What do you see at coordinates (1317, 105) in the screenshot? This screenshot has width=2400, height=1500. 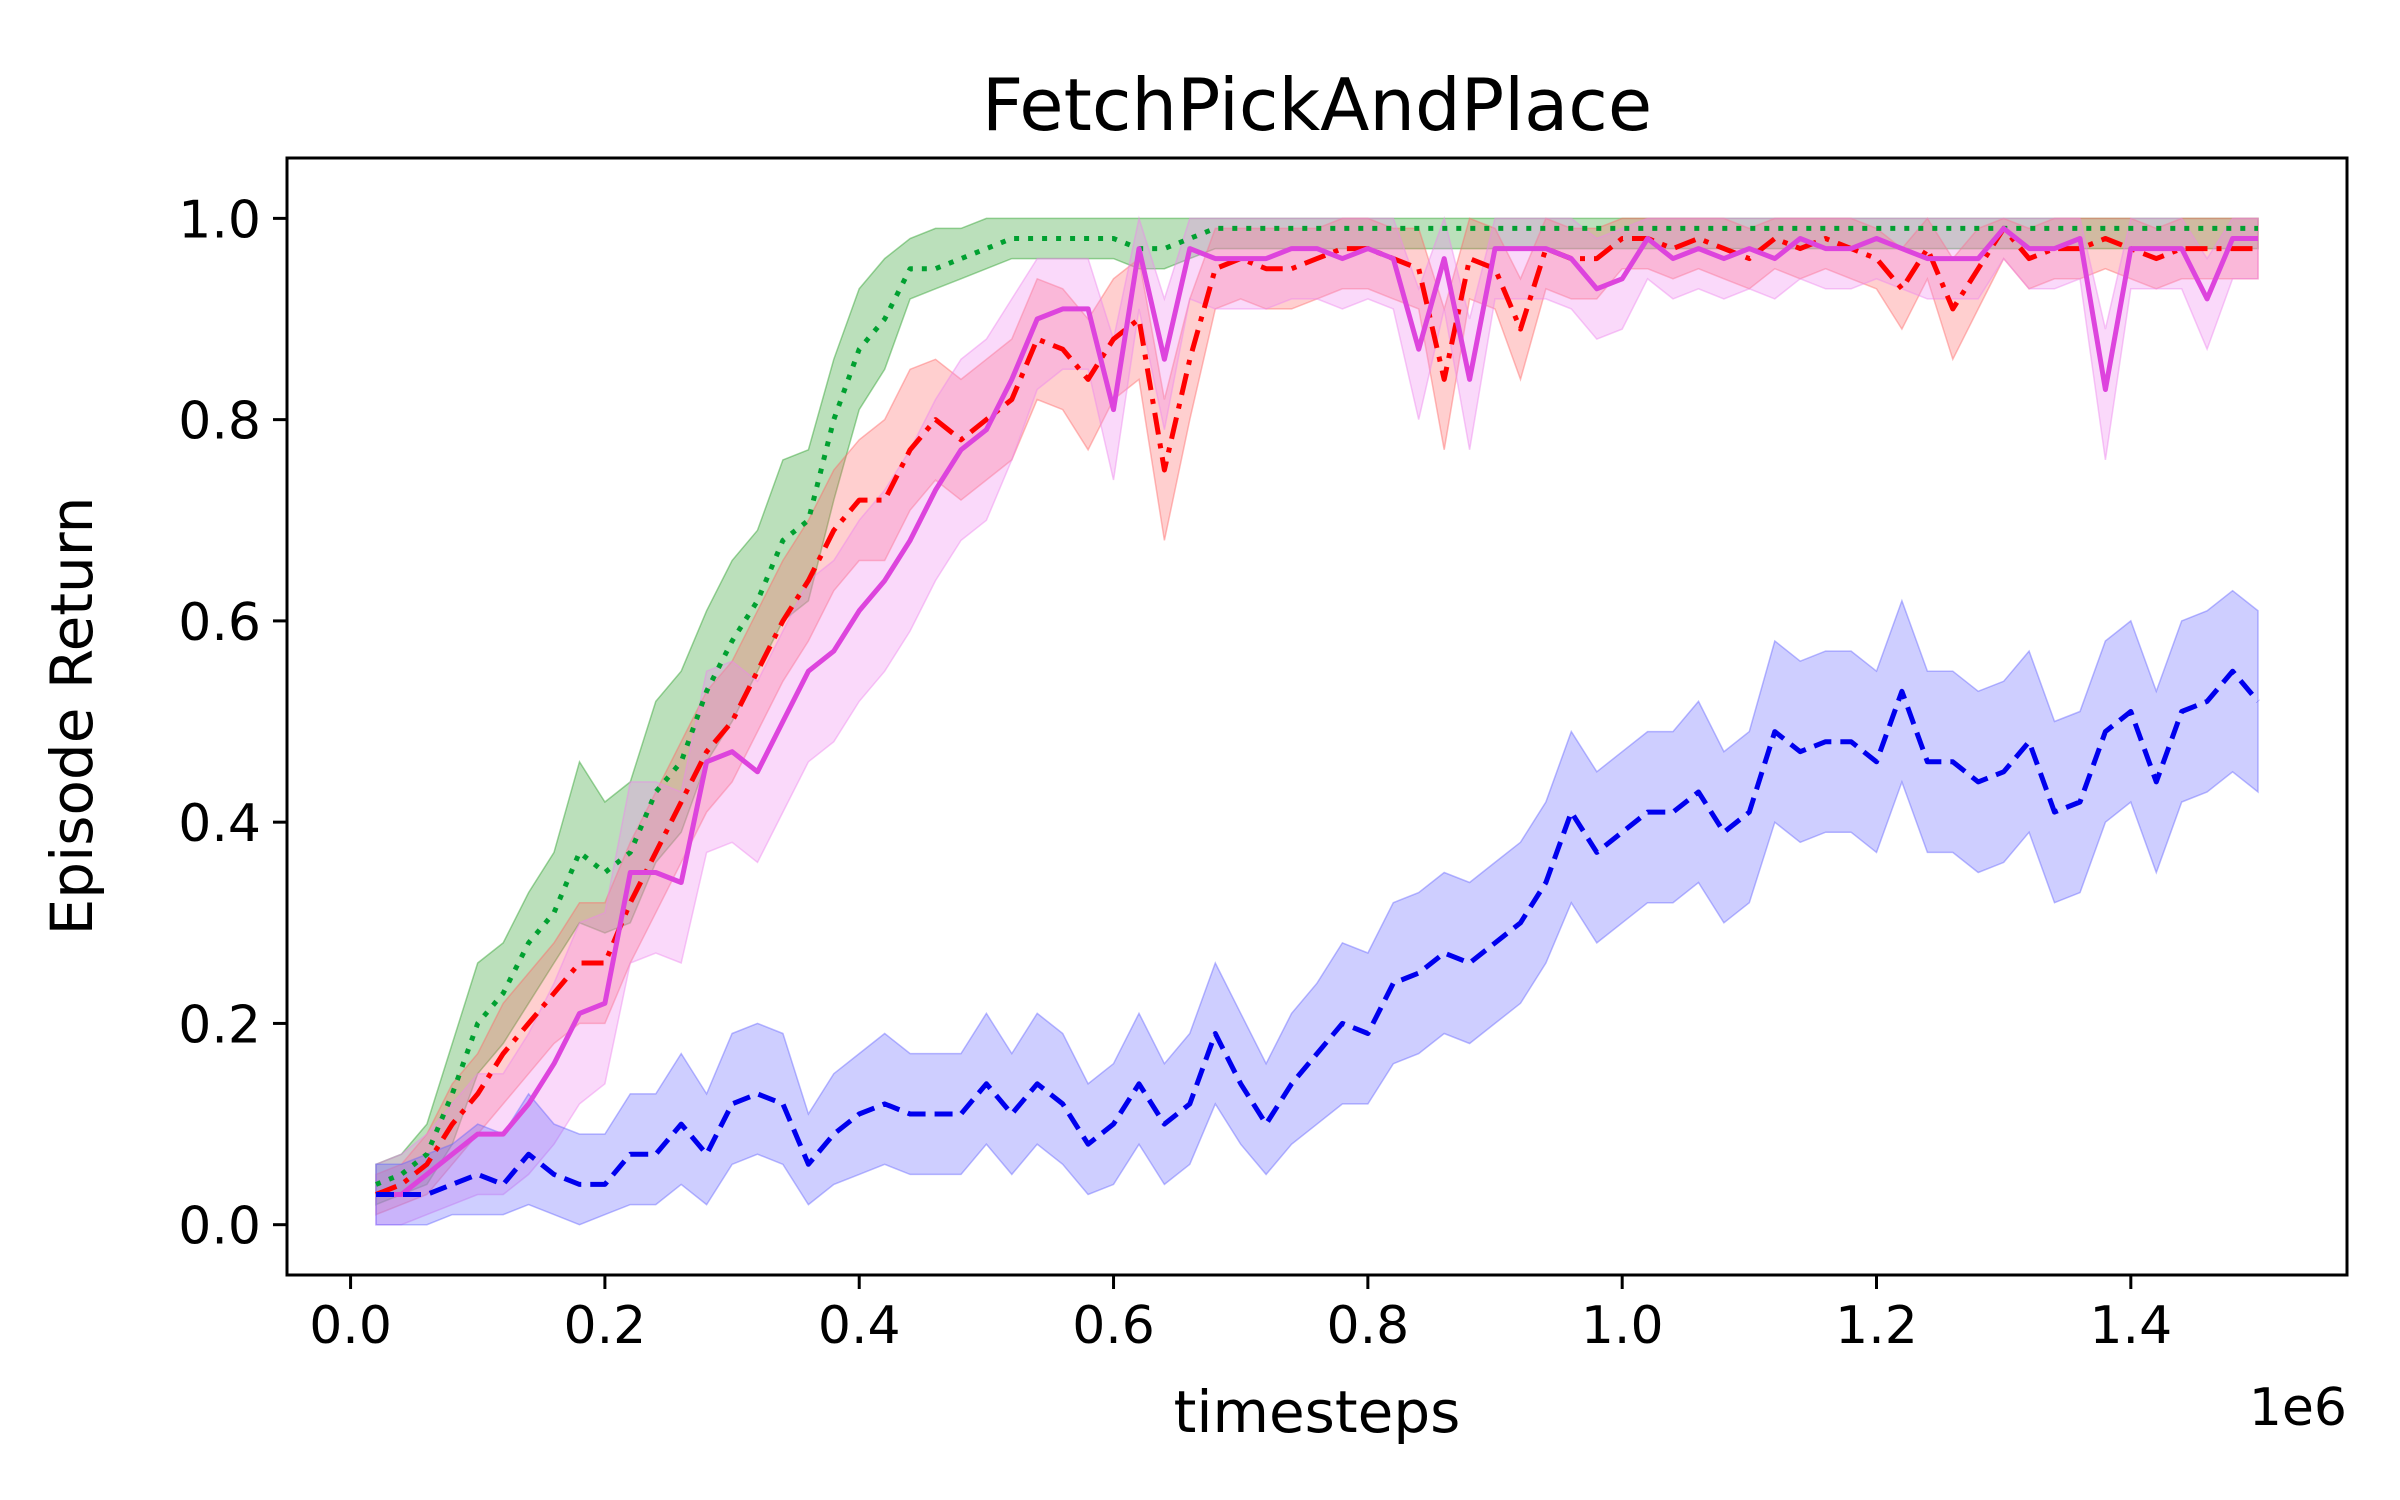 I see `chart-title: FetchPickAndPlace` at bounding box center [1317, 105].